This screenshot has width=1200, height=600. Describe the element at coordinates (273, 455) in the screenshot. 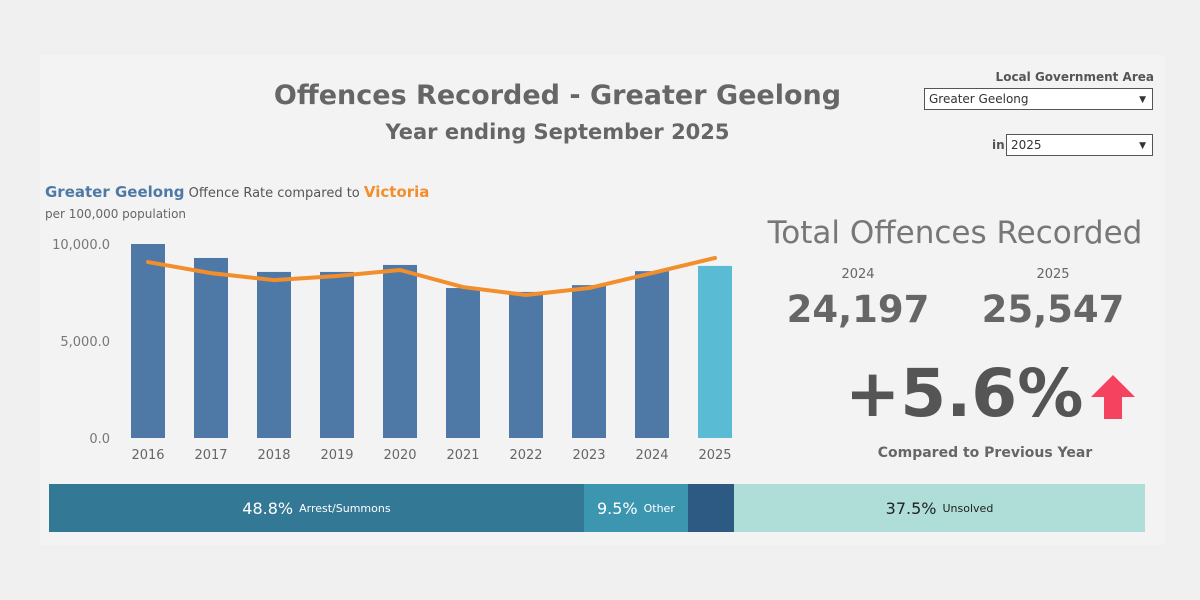

I see `x-tick-label: 2018` at that location.